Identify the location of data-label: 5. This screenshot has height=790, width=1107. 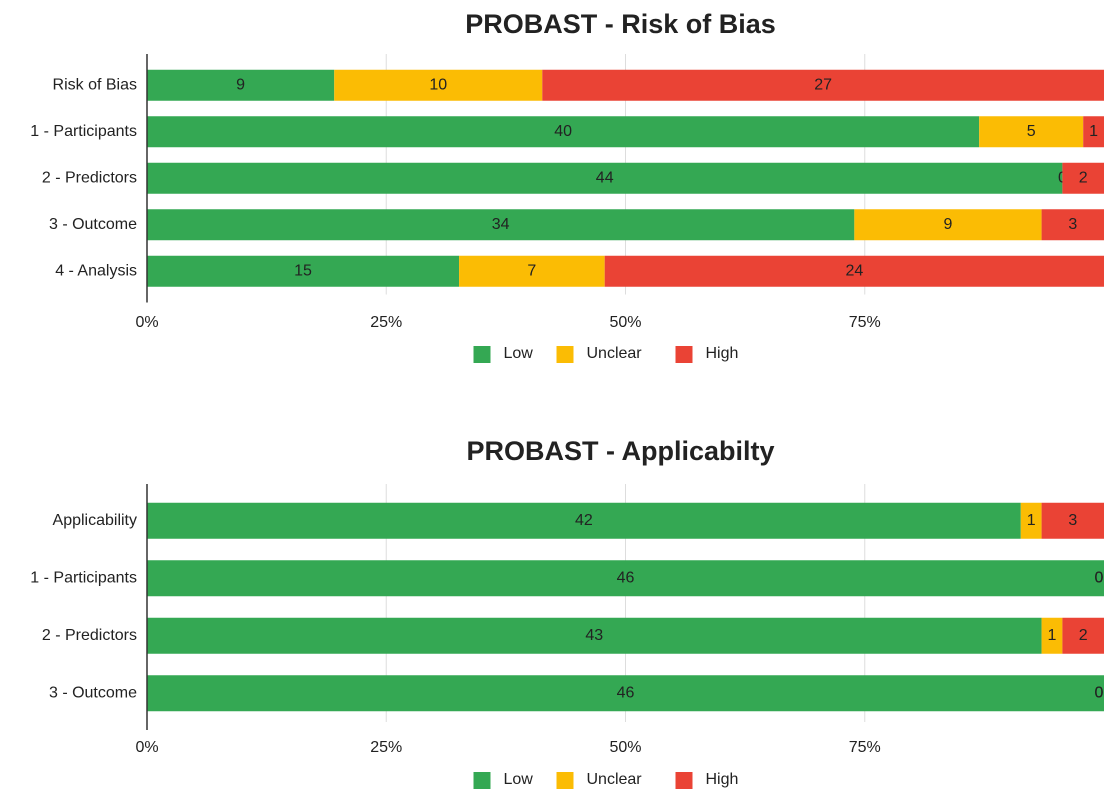
(1031, 131).